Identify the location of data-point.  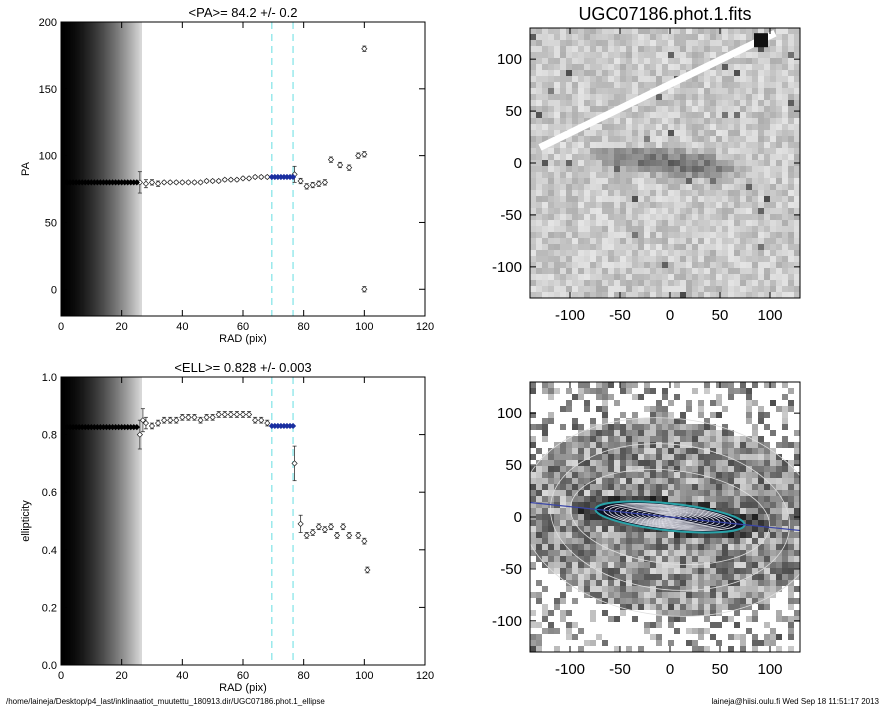
(364, 541).